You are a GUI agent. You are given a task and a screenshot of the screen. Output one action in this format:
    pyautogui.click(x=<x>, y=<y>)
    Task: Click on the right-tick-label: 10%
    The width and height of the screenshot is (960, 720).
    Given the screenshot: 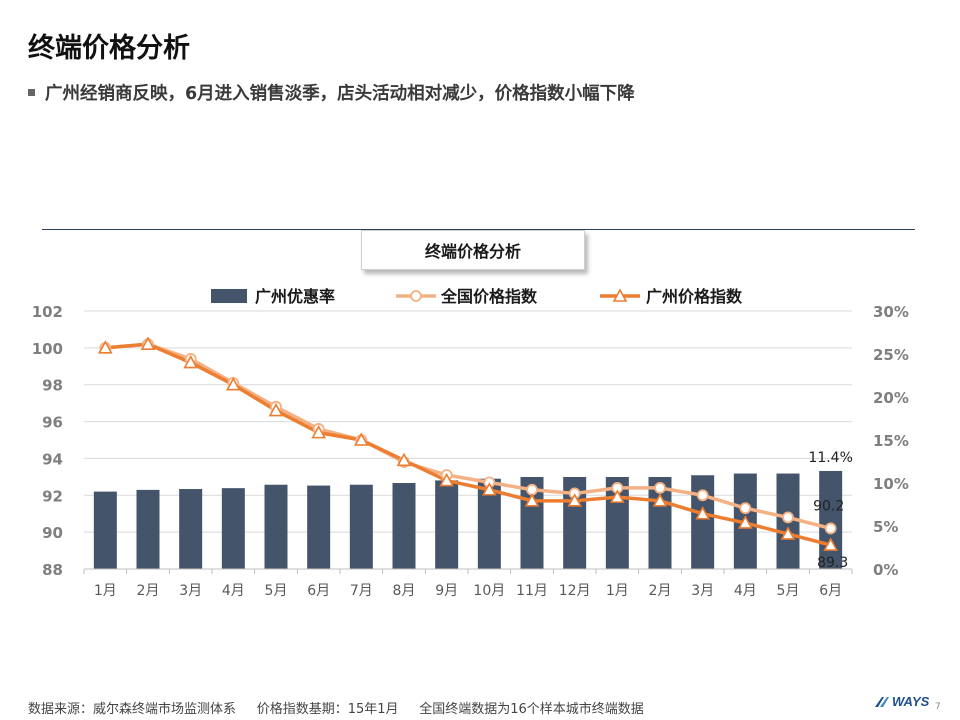 What is the action you would take?
    pyautogui.click(x=891, y=484)
    